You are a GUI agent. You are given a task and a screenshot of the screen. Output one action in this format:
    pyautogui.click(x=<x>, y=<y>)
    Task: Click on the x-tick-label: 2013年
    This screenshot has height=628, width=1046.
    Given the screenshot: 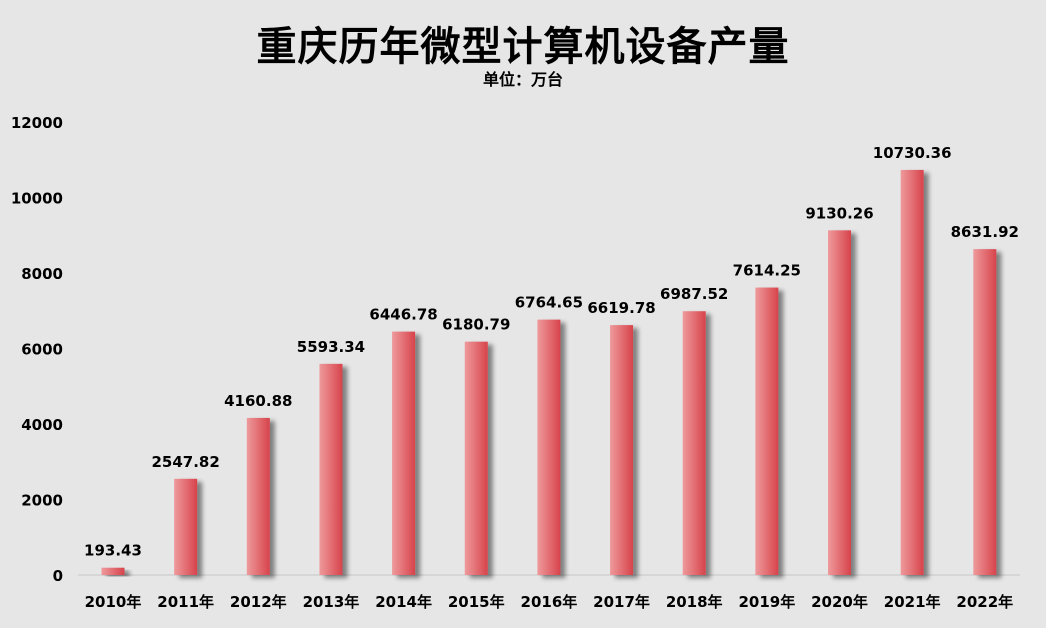 What is the action you would take?
    pyautogui.click(x=331, y=602)
    